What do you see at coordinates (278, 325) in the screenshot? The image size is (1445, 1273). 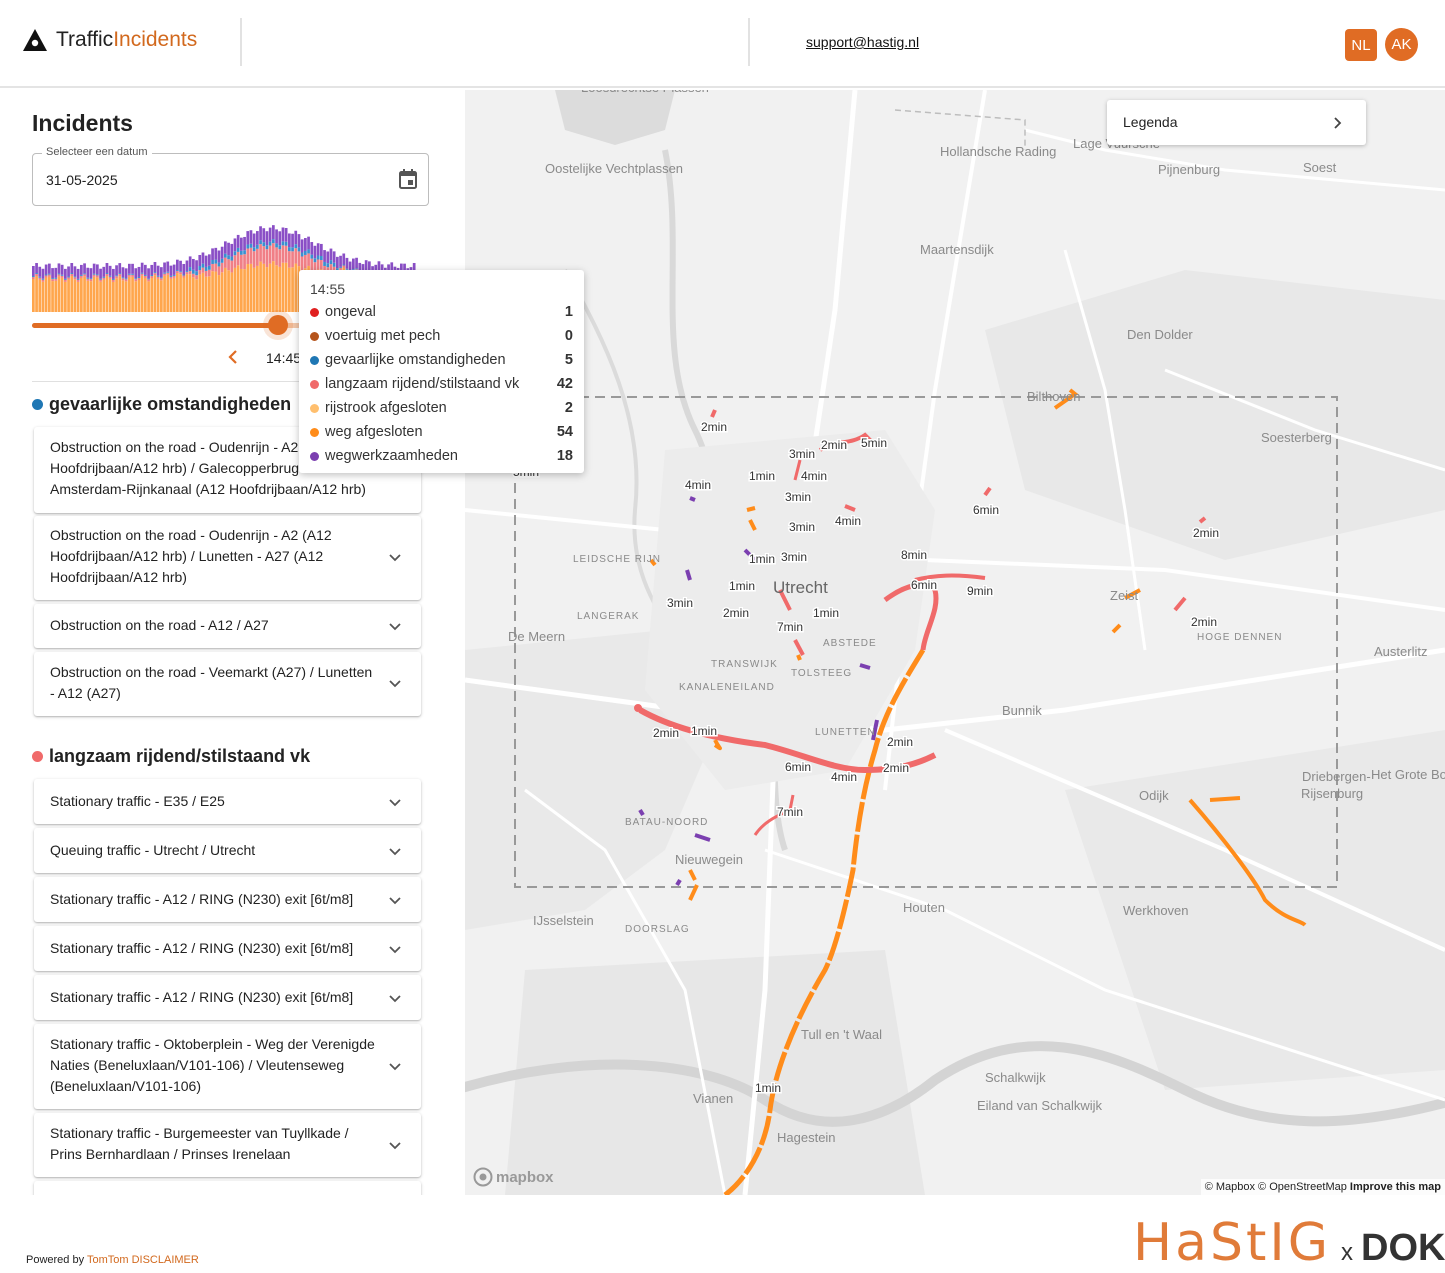 I see `time-slider-thumb` at bounding box center [278, 325].